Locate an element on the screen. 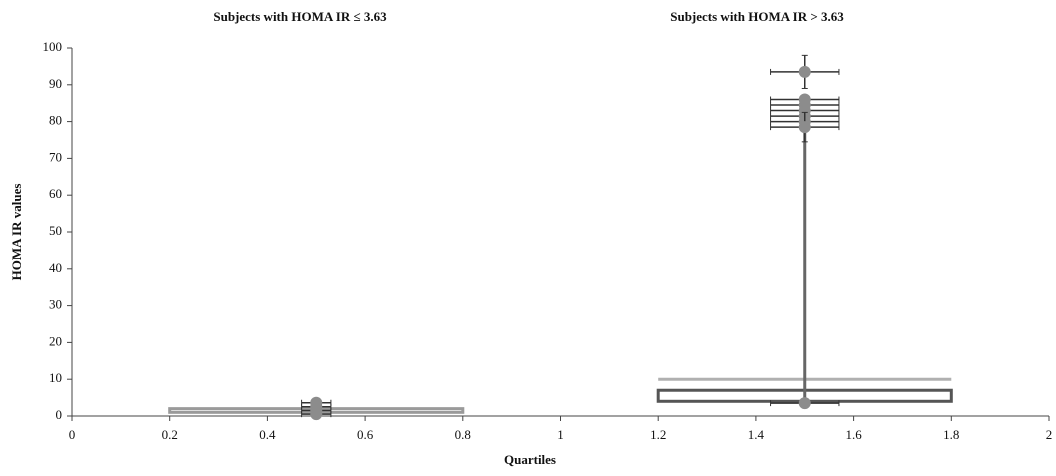  x-tick-label: 0.8 is located at coordinates (463, 434).